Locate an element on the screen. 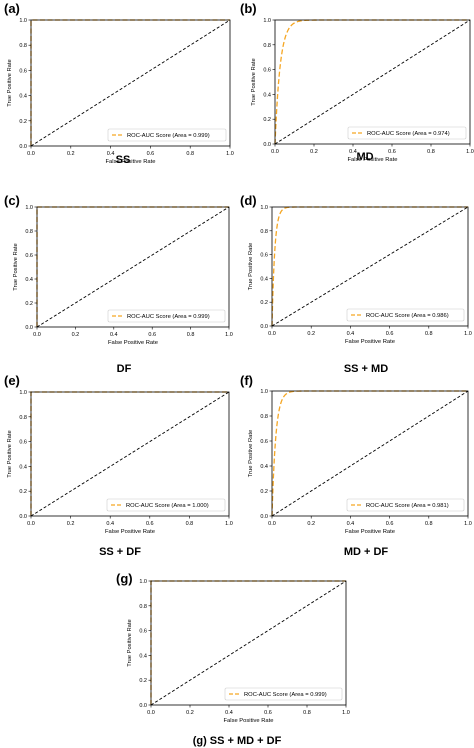  x-tick-label: 0.8 is located at coordinates (429, 334).